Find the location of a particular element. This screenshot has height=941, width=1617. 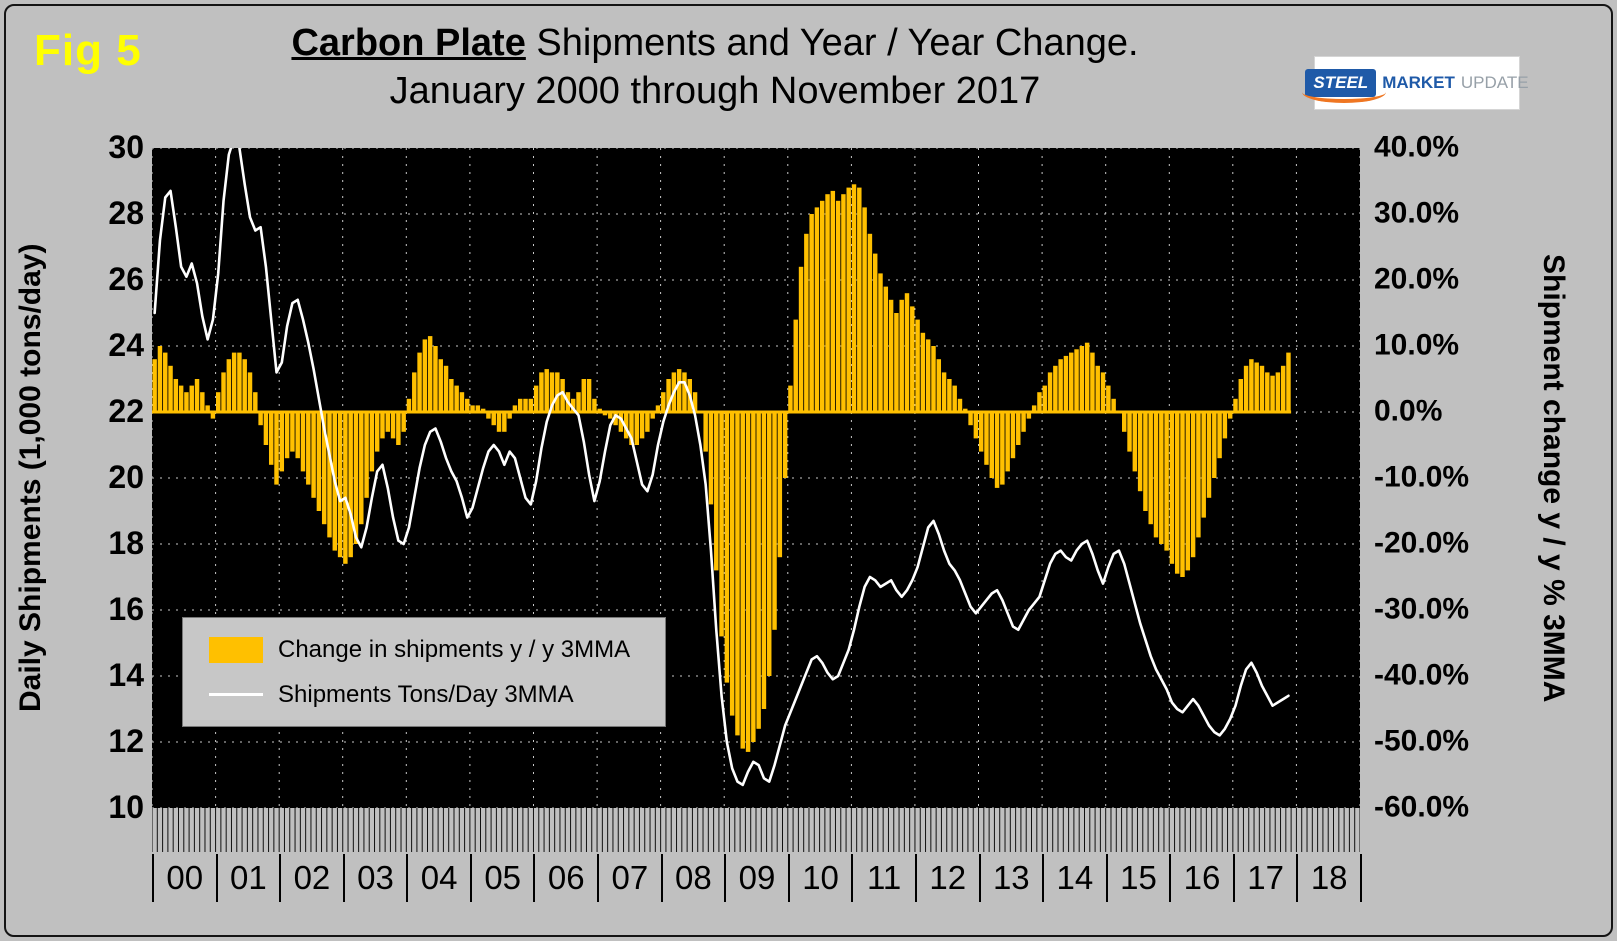

right-axis-title: Shipment change y / y % 3MMA is located at coordinates (1553, 478).